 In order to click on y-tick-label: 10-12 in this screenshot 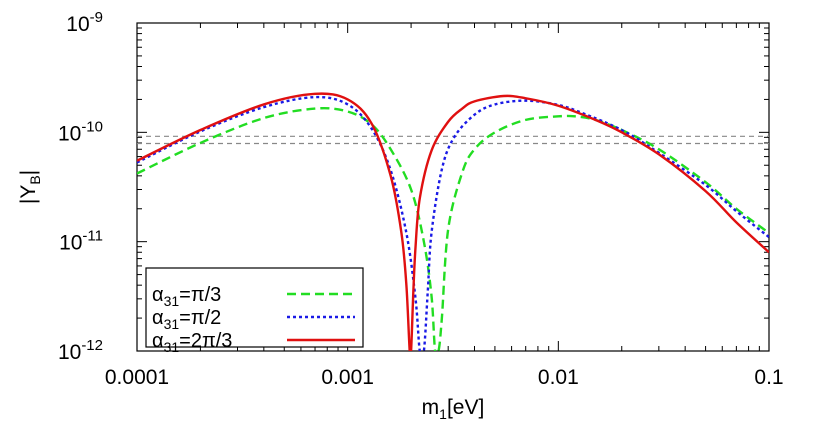, I will do `click(80, 350)`.